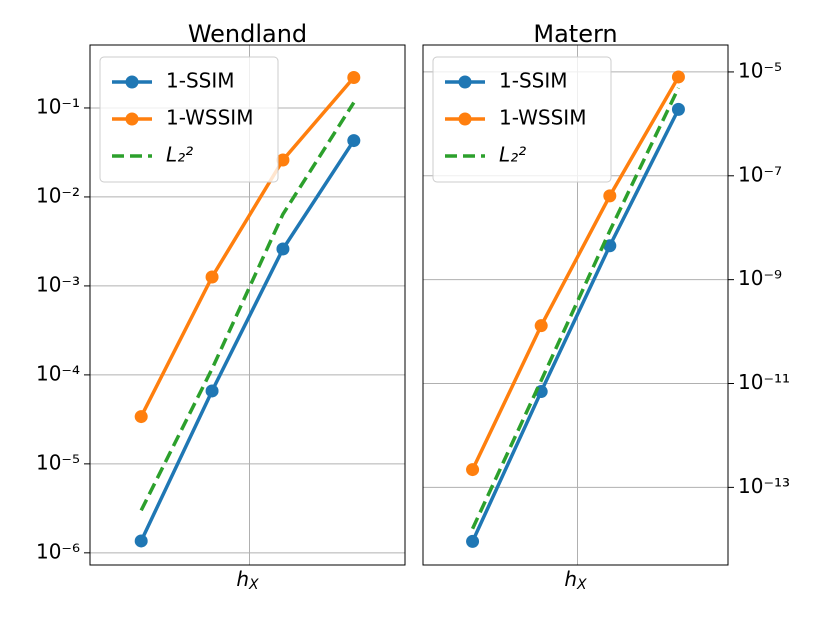  Describe the element at coordinates (58, 551) in the screenshot. I see `y-tick-label: 10⁻⁶` at that location.